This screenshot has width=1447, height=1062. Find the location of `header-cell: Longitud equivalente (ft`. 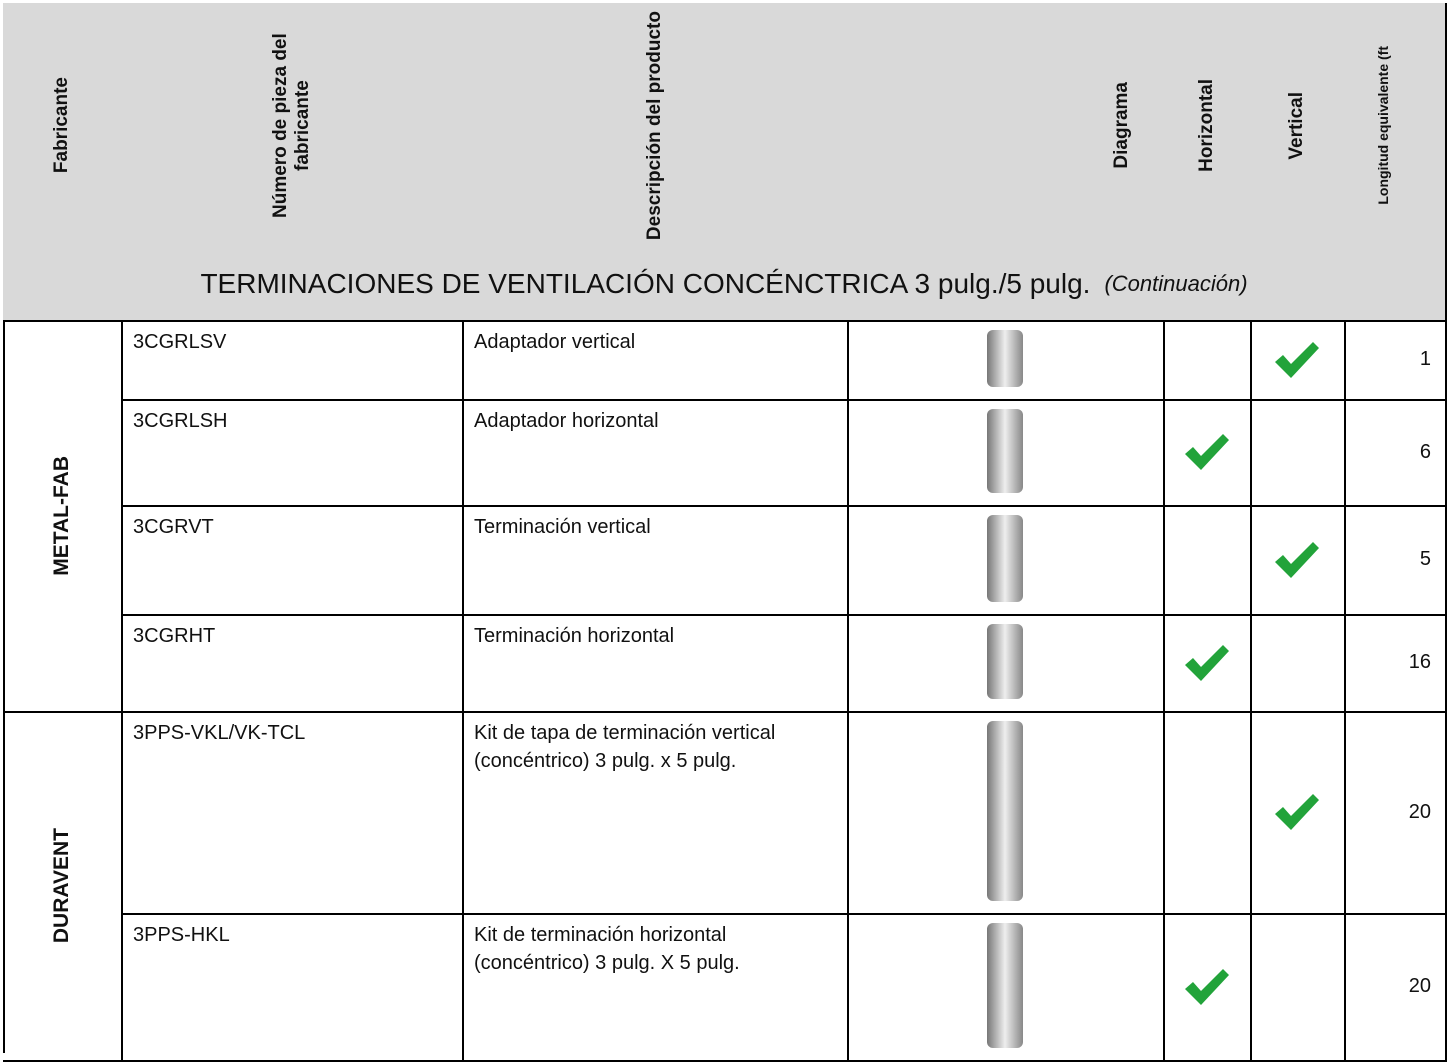

header-cell: Longitud equivalente (ft is located at coordinates (1395, 126).